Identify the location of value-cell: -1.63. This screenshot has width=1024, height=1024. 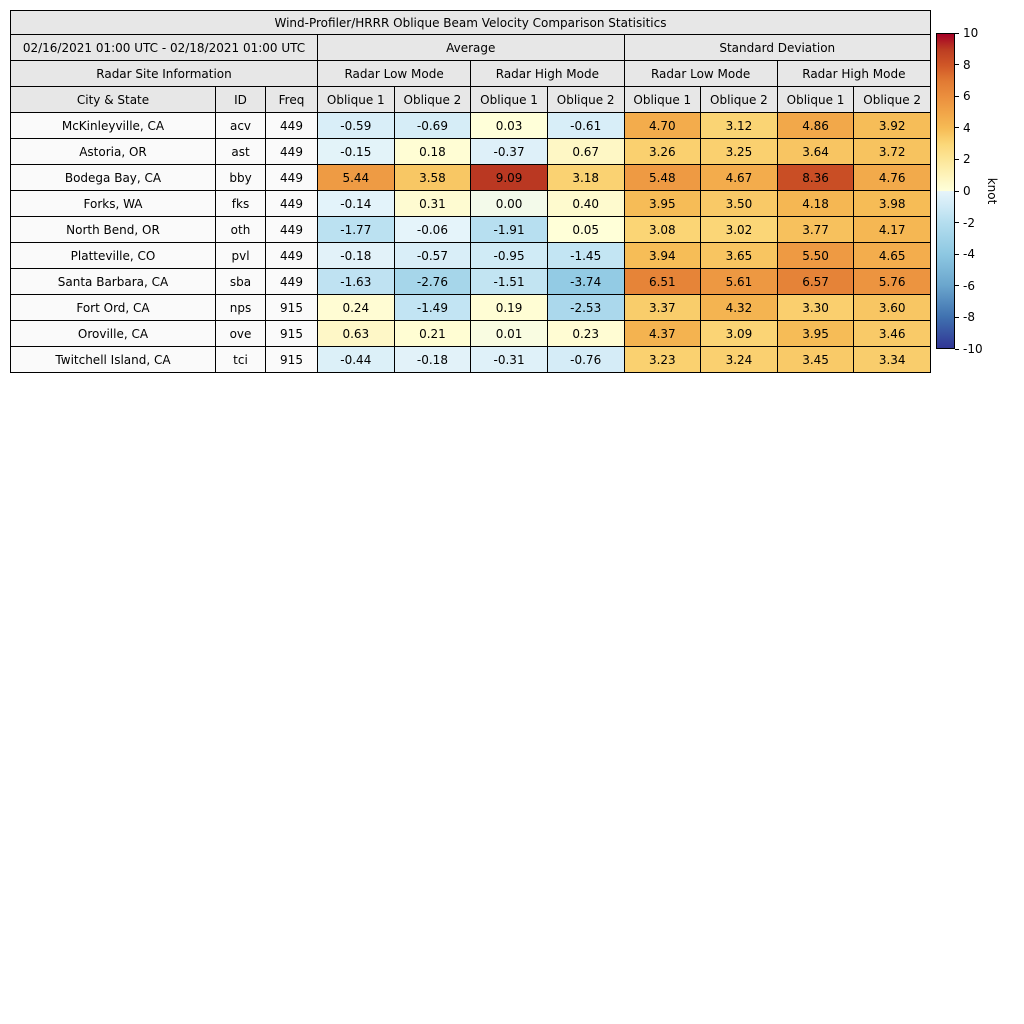
(356, 281).